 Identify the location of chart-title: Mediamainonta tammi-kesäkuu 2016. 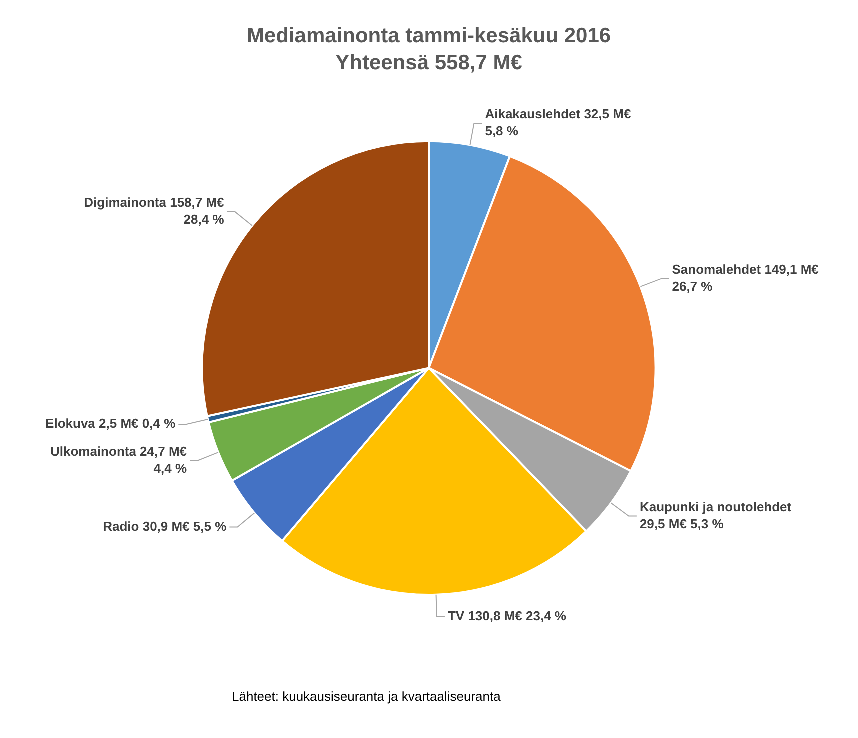
(429, 36).